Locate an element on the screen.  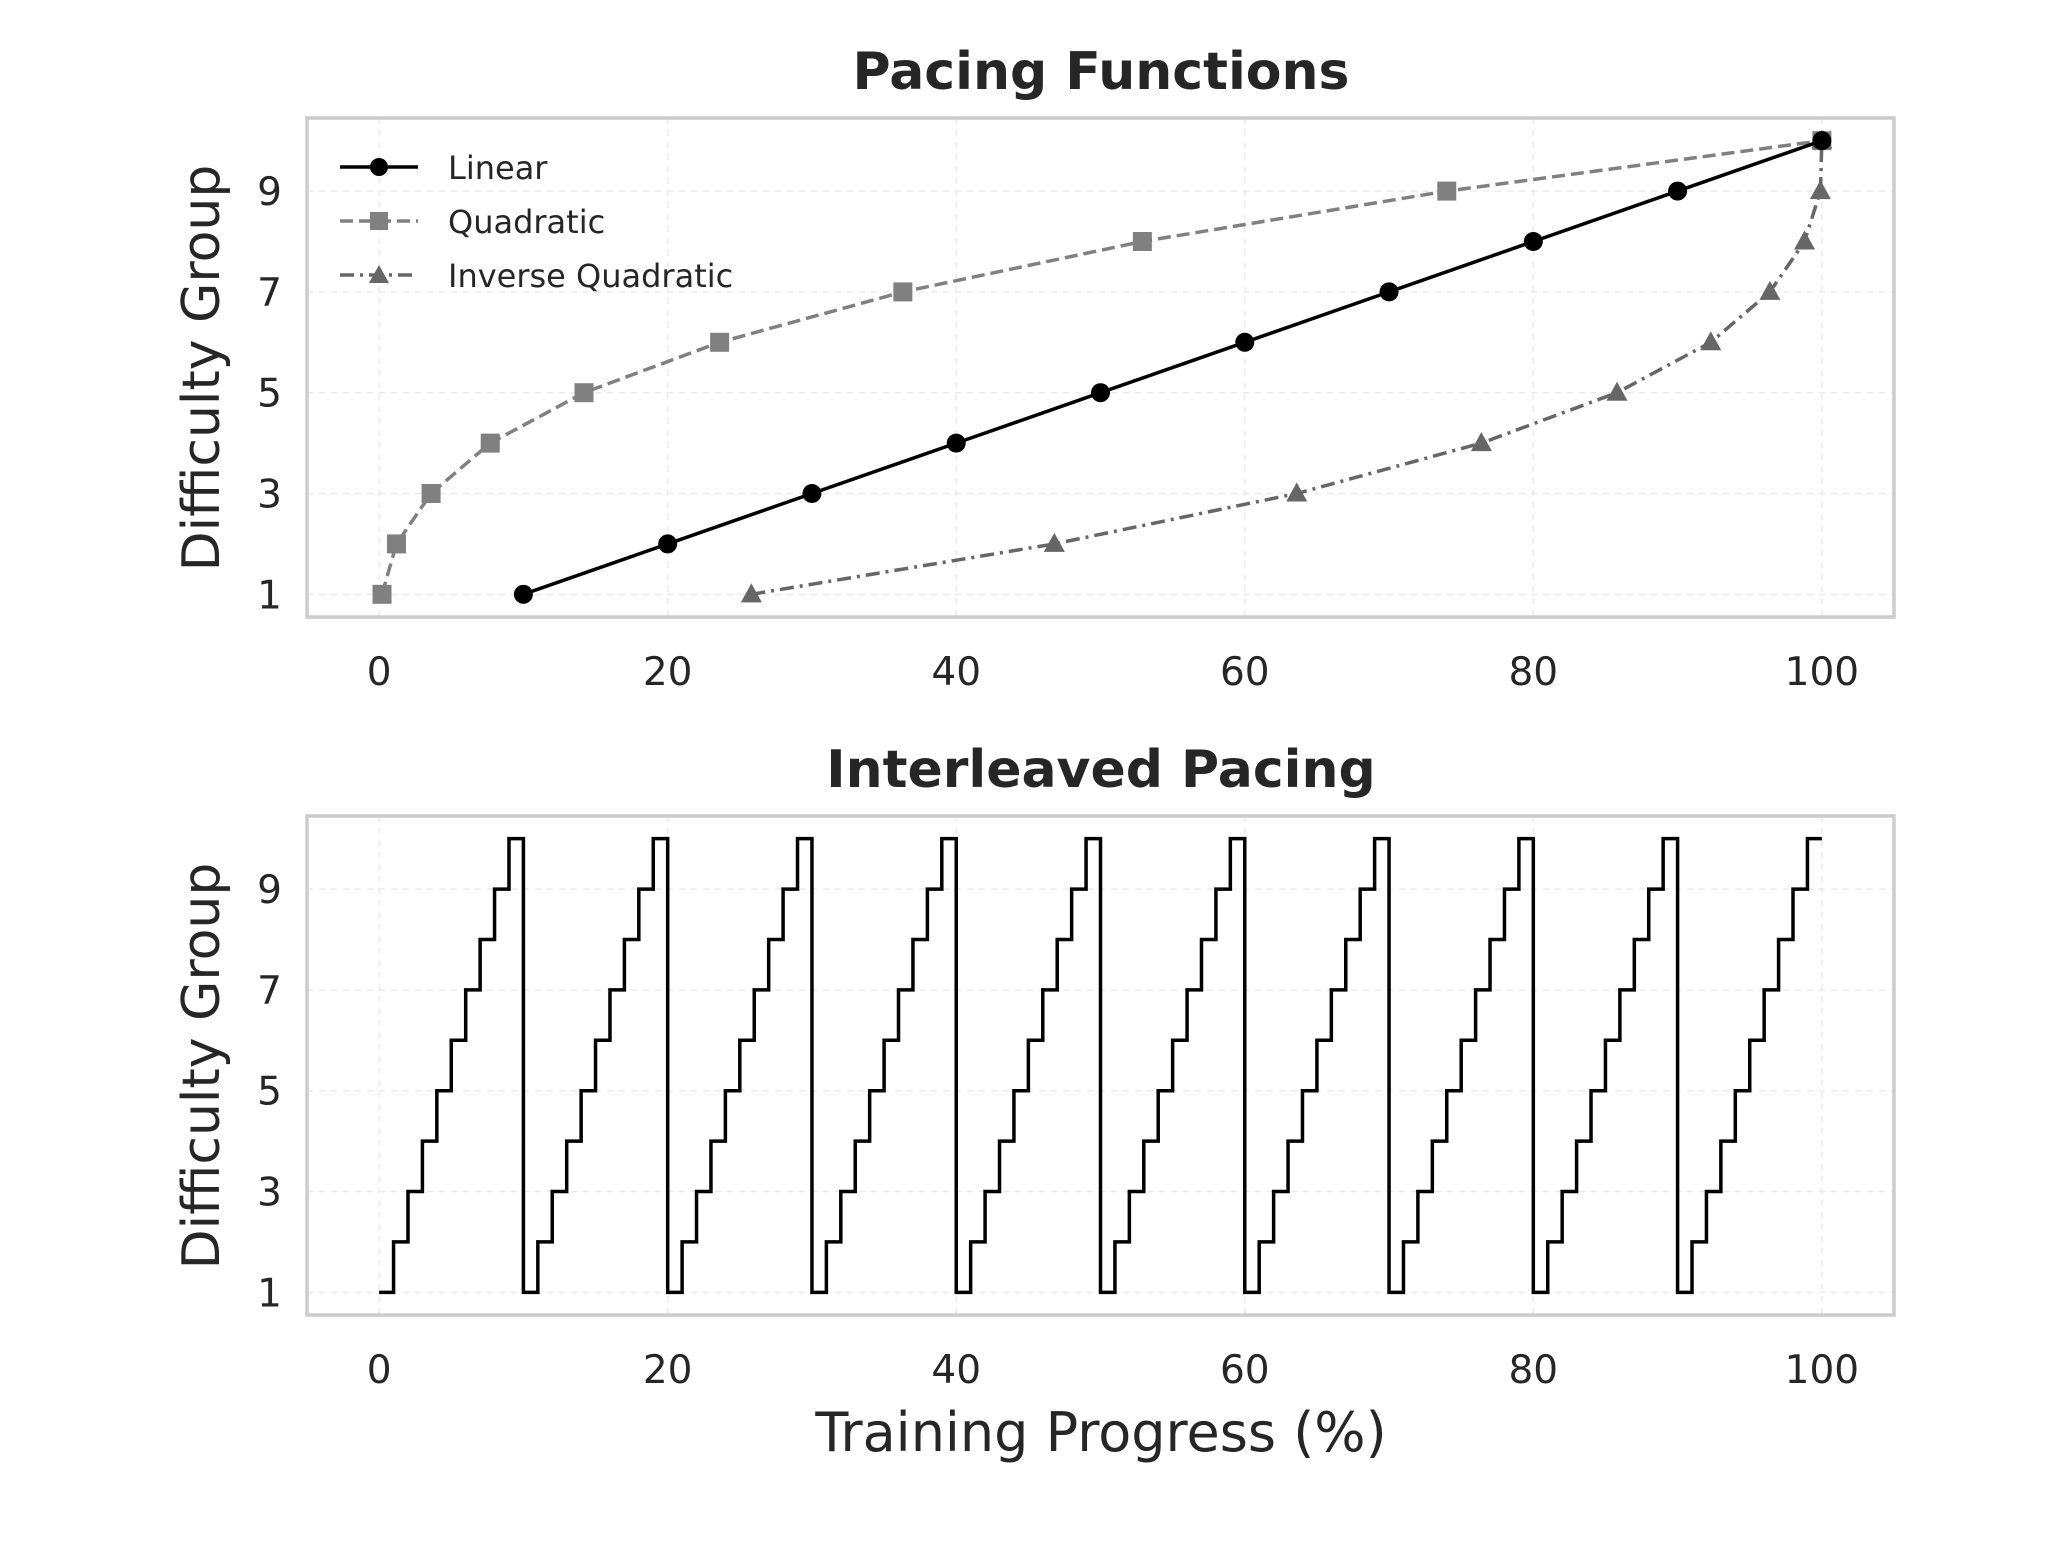
legend: Linear Quadratic Inverse Quadratic is located at coordinates (536, 222).